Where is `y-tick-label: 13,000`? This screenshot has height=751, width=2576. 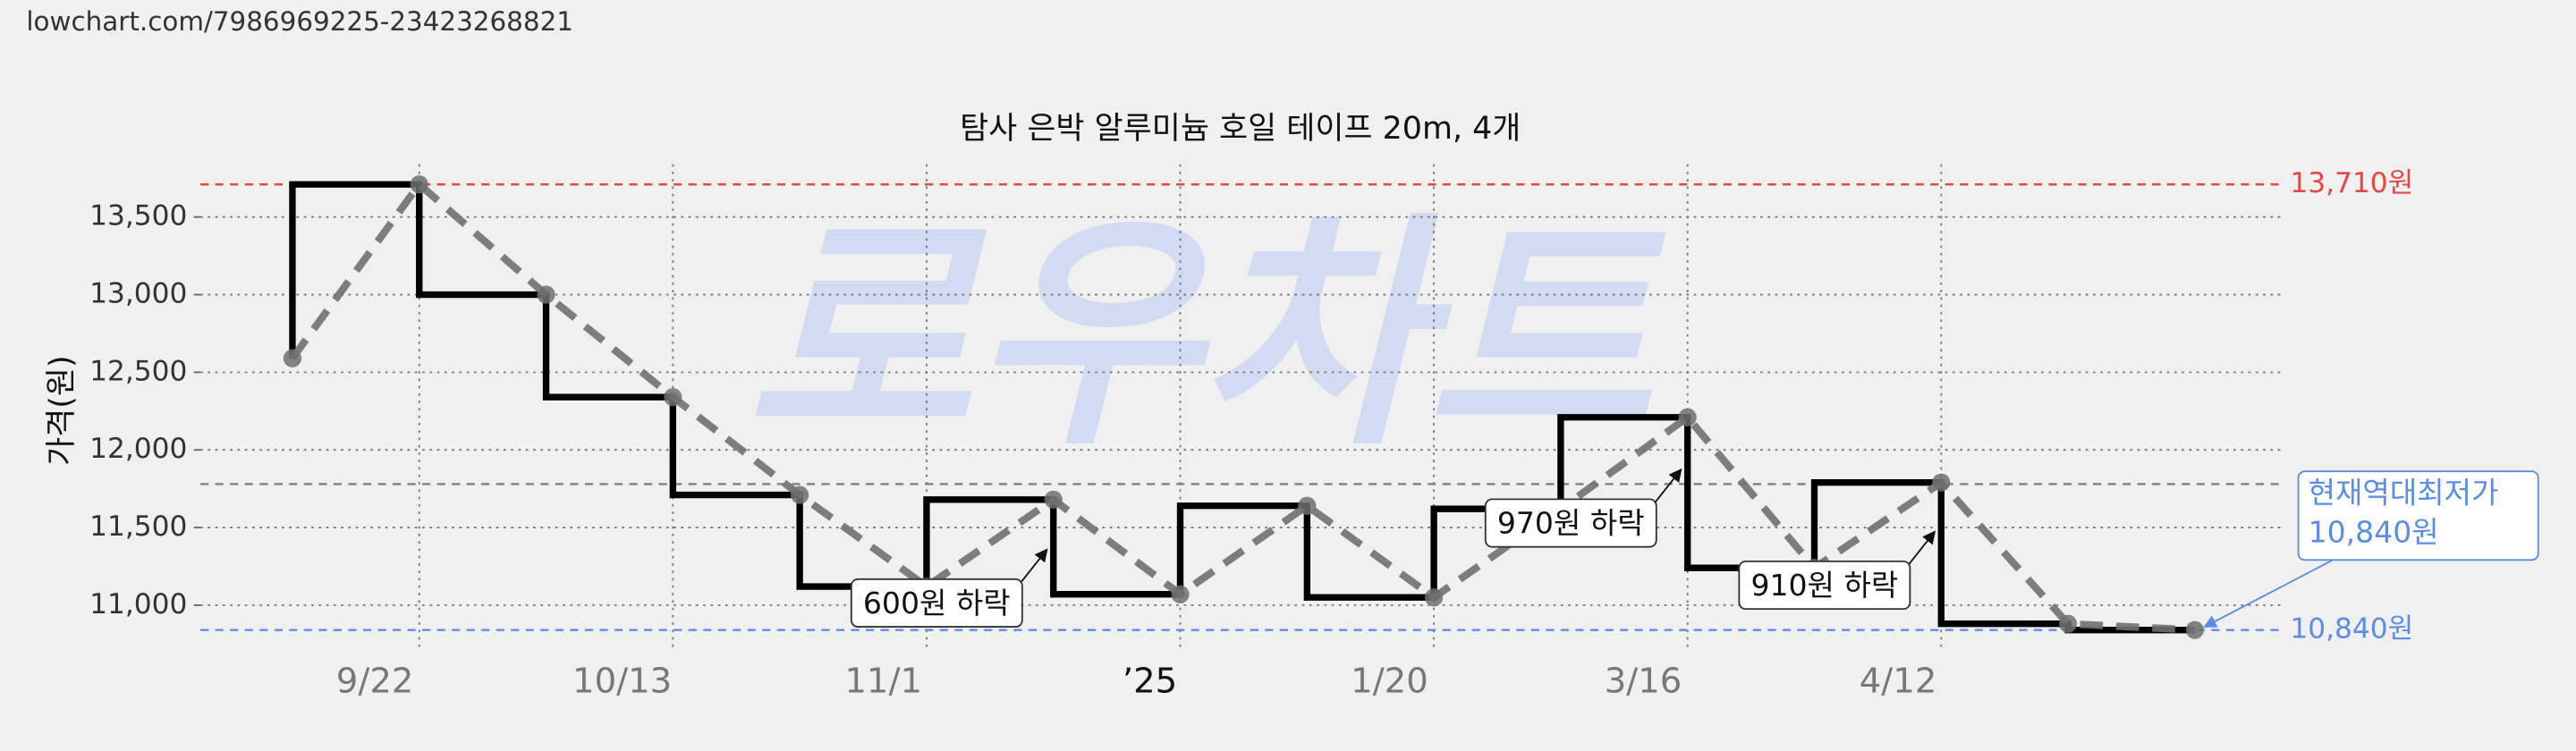 y-tick-label: 13,000 is located at coordinates (138, 294).